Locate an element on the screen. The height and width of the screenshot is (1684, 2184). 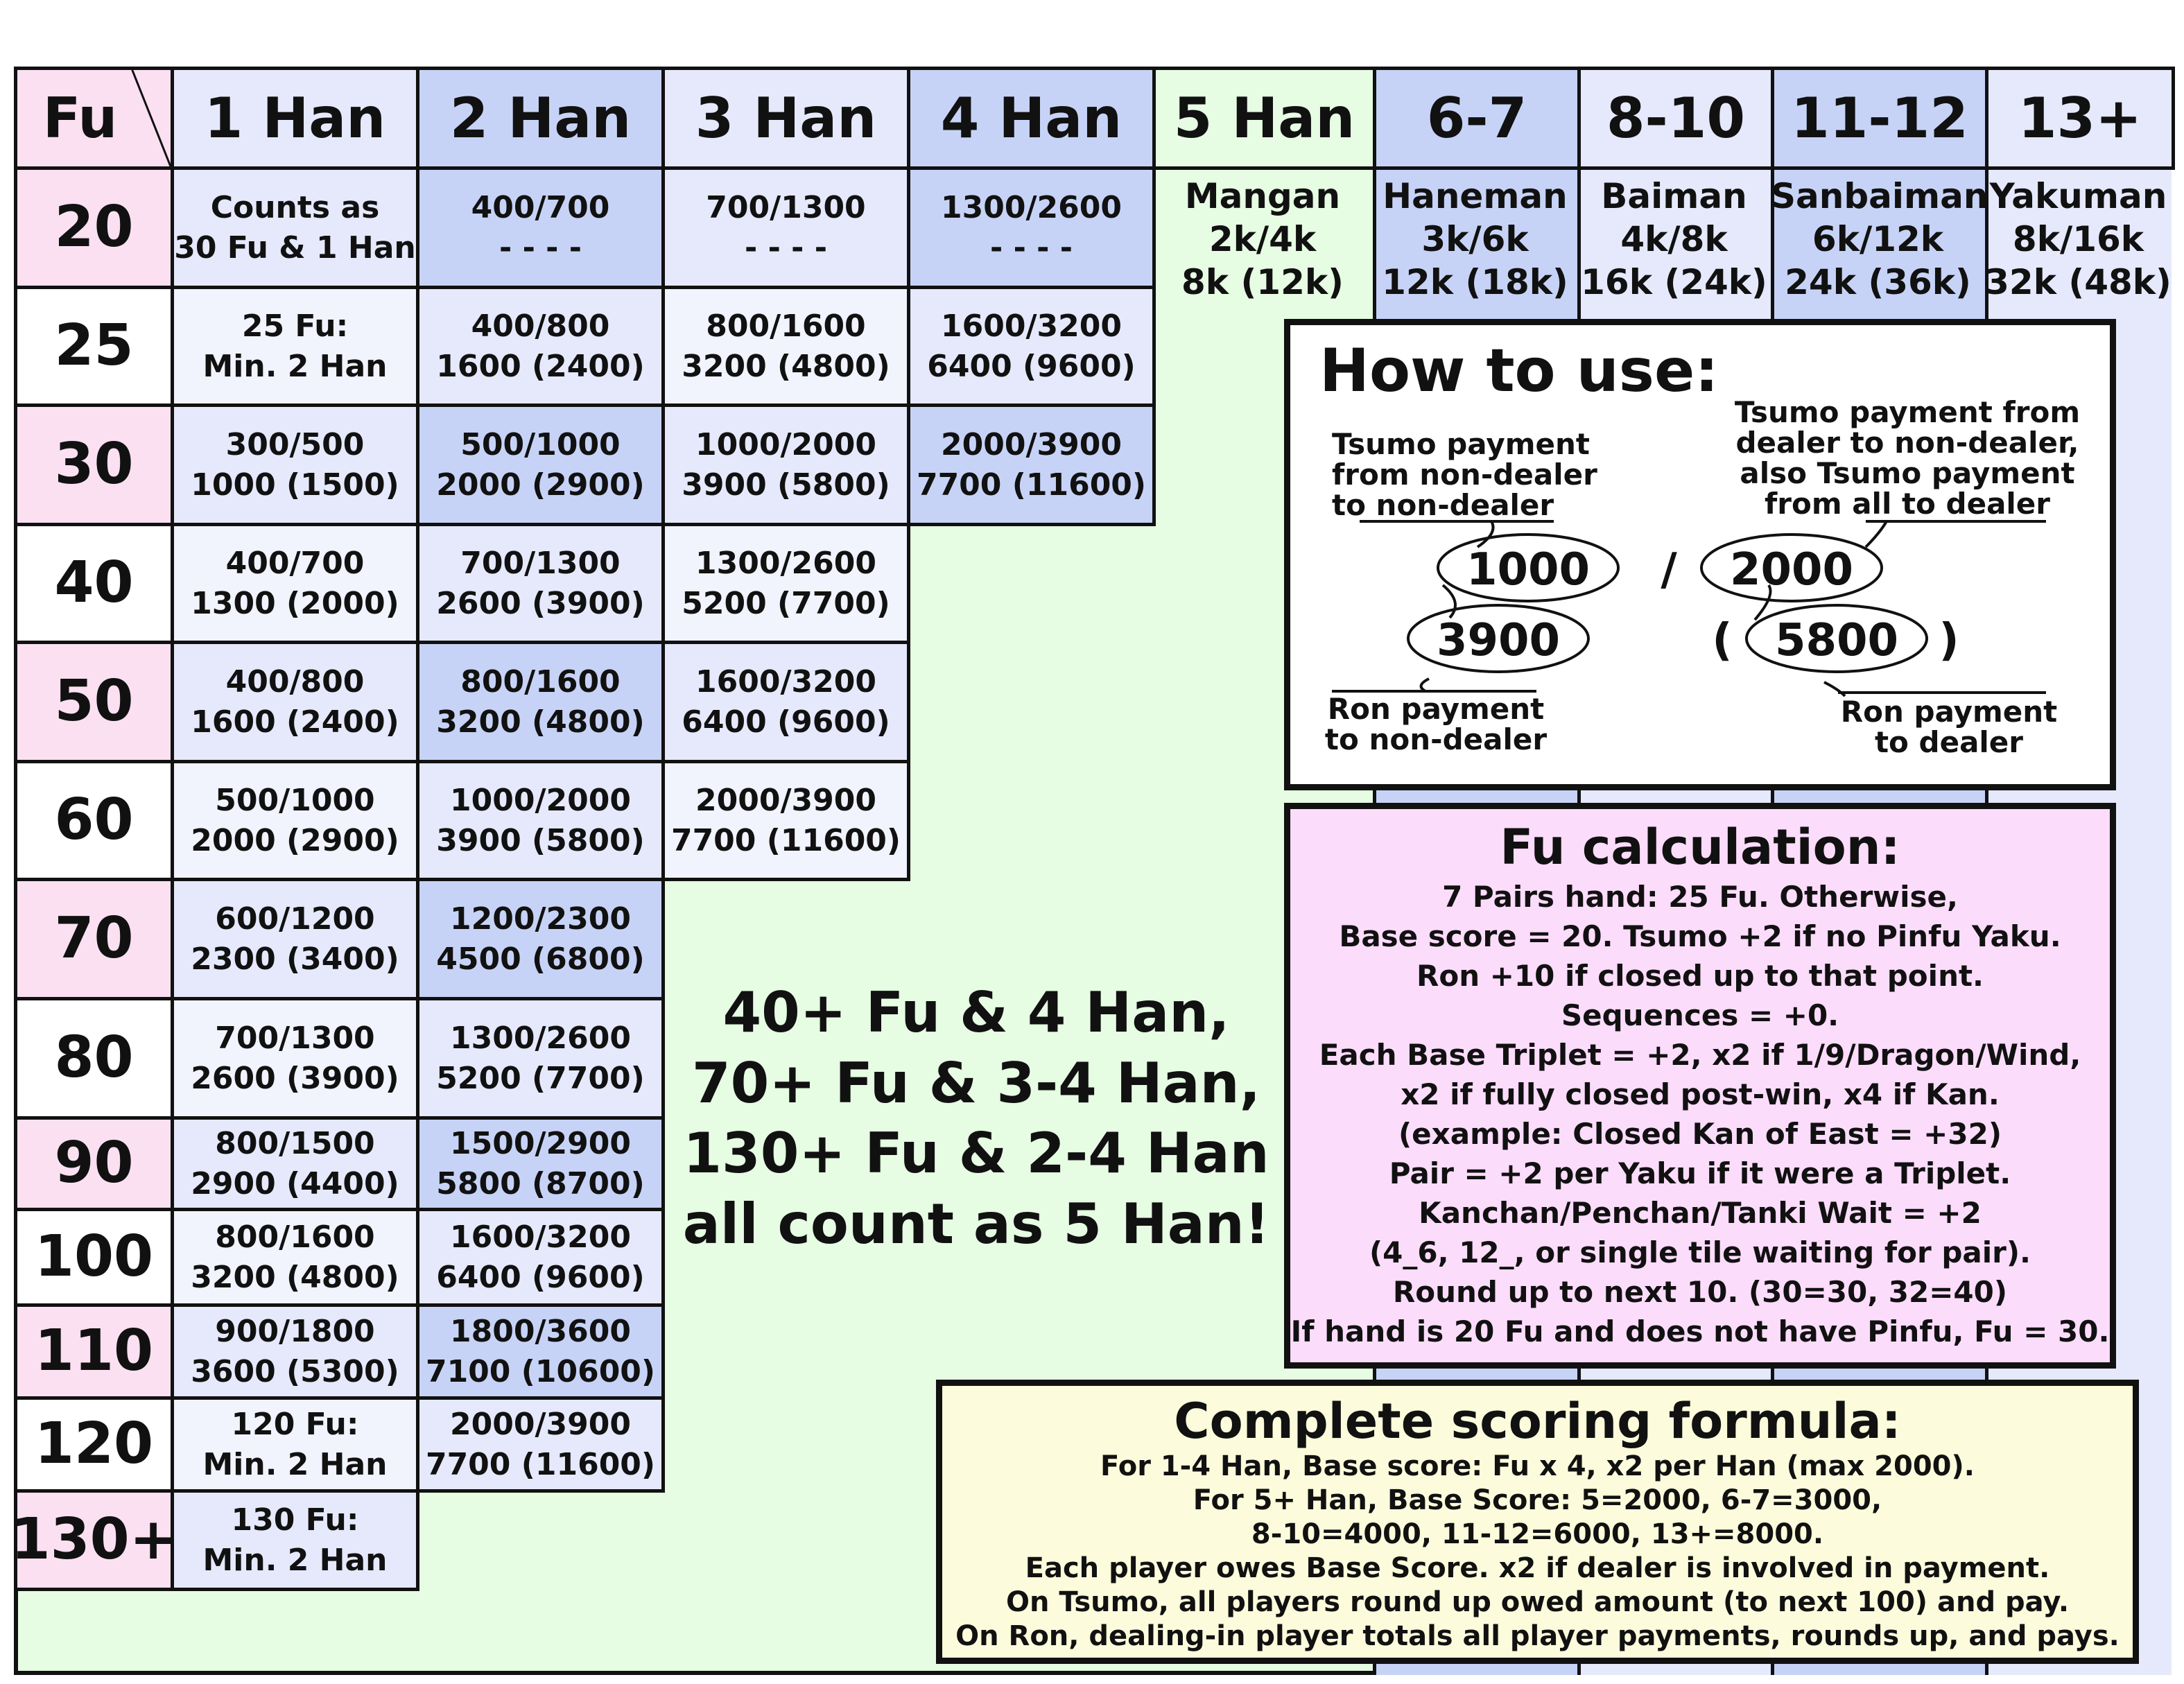
han-header-label: 1 Han is located at coordinates (295, 117).